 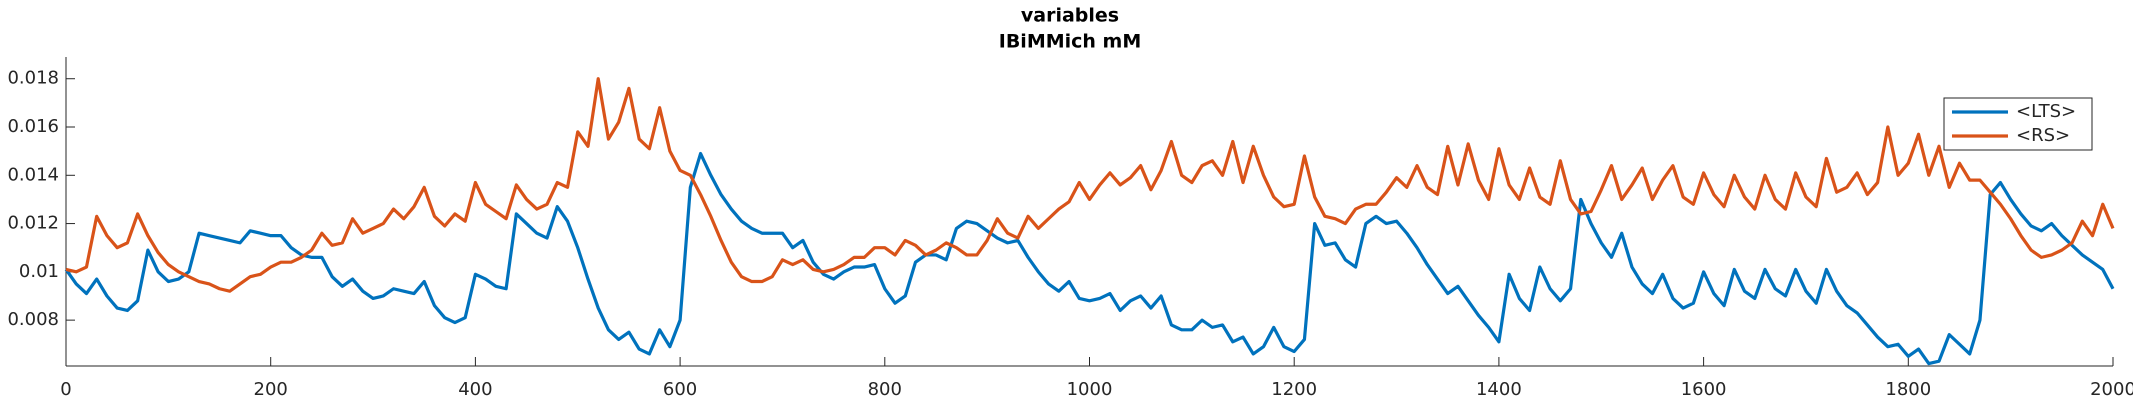 I want to click on x-tick-label: 2000, so click(x=2111, y=389).